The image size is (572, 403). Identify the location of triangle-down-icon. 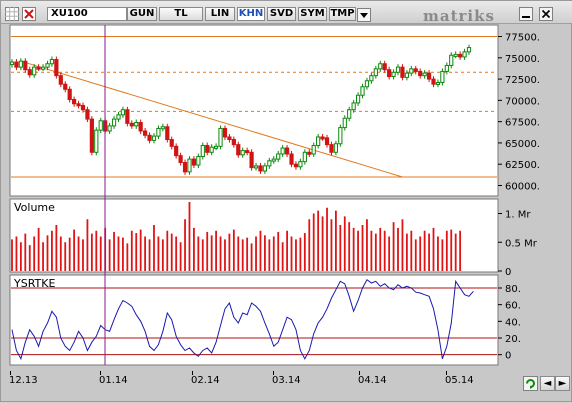
(364, 14).